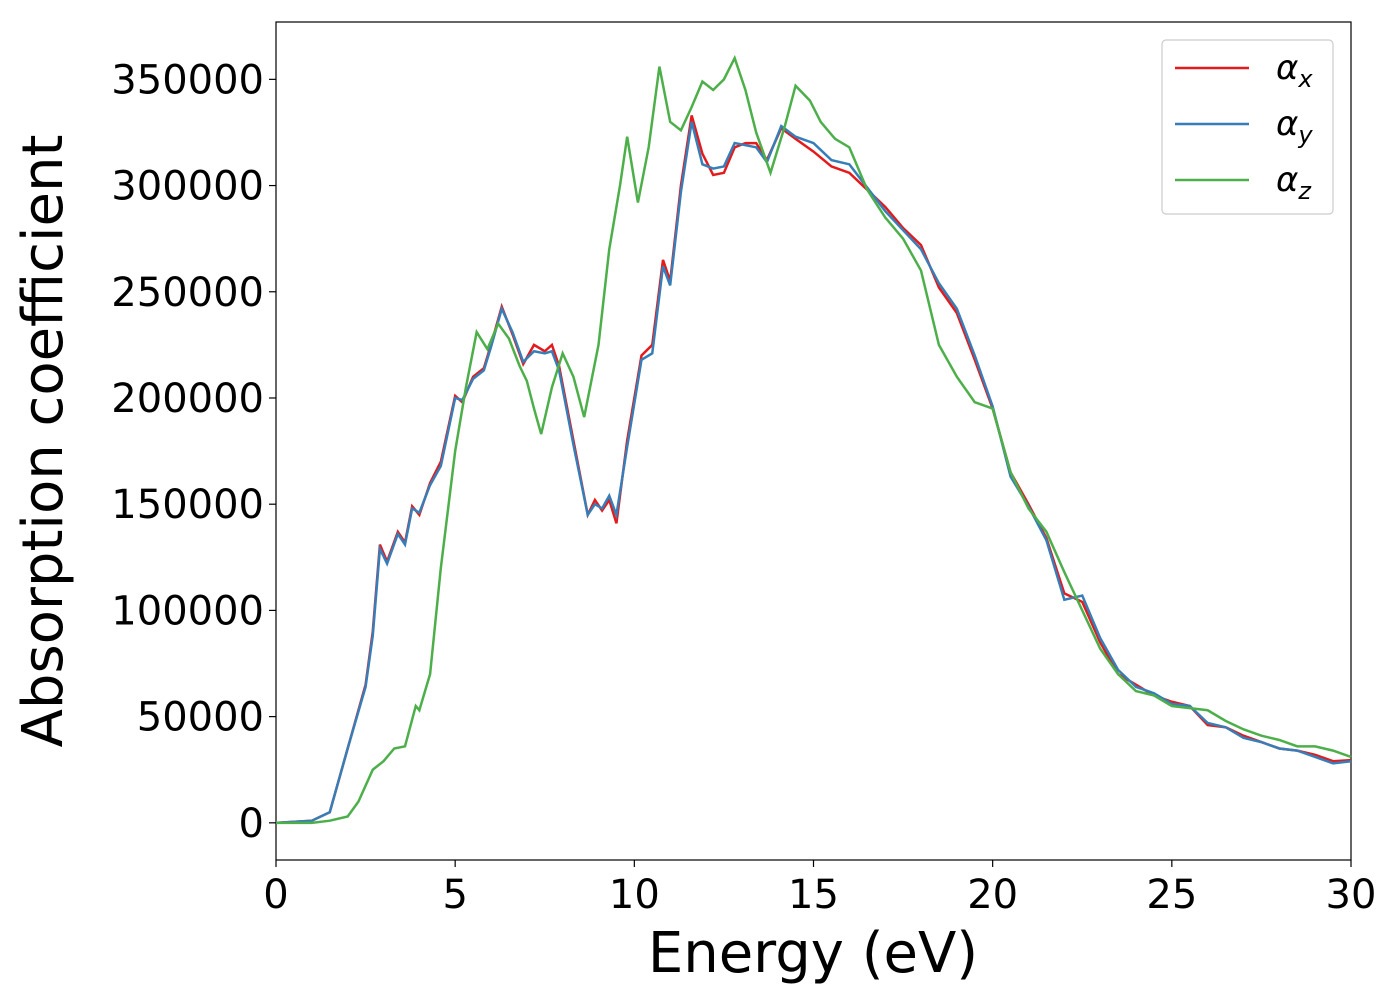  I want to click on x-tick-label: 5, so click(454, 895).